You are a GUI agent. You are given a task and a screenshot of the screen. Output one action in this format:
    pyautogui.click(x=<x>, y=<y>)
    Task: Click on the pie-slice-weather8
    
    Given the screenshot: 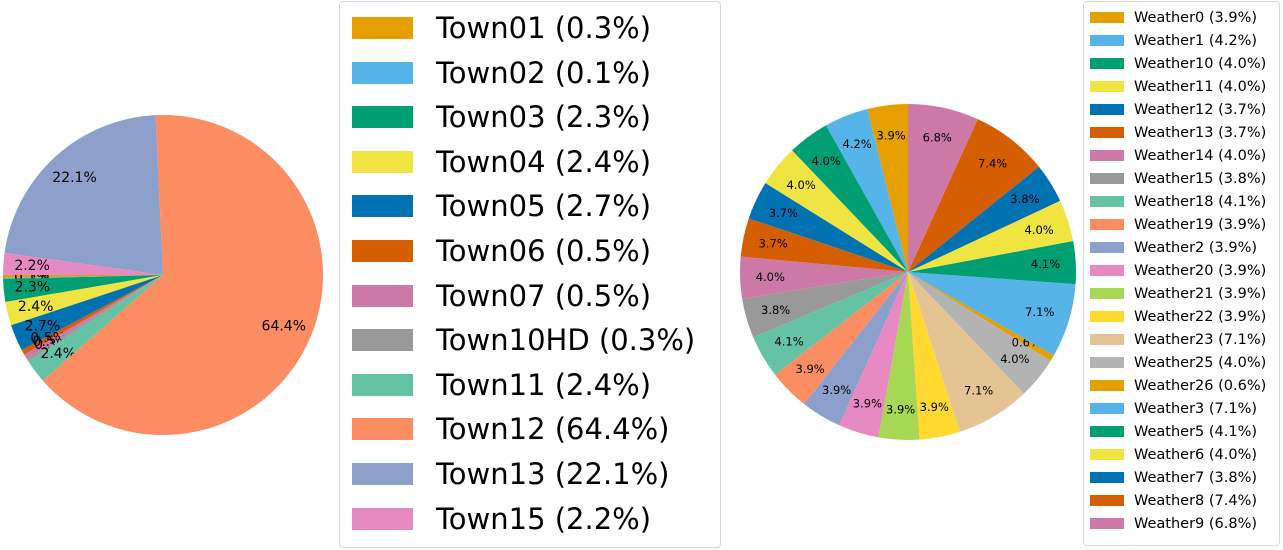 What is the action you would take?
    pyautogui.click(x=973, y=195)
    